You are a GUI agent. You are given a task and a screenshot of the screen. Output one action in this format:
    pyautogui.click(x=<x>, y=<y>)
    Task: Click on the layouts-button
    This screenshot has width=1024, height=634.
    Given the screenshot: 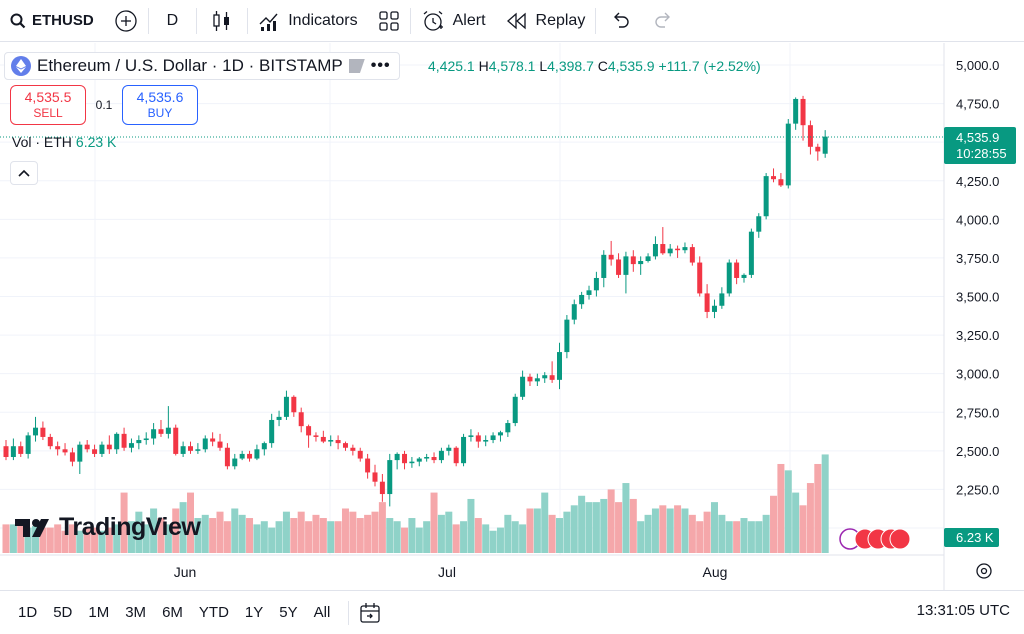 What is the action you would take?
    pyautogui.click(x=389, y=21)
    